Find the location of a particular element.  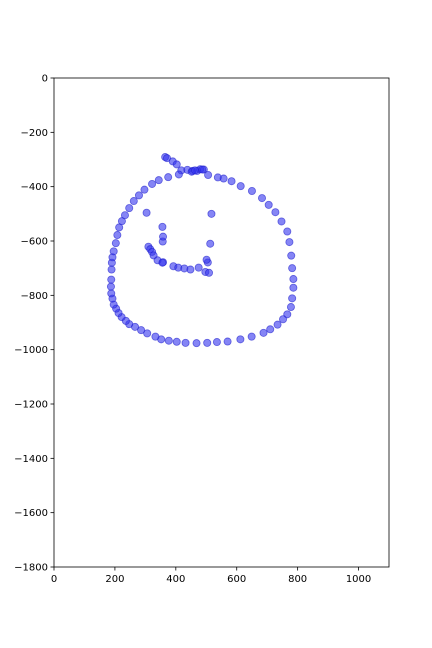

x-tick-label: 200 is located at coordinates (114, 579).